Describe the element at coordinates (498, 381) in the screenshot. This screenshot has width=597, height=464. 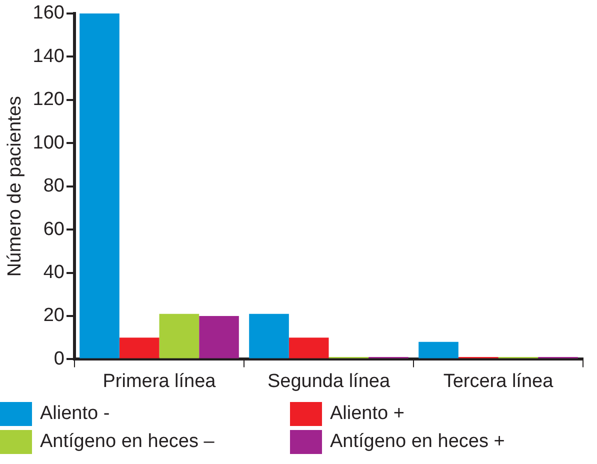
I see `x-tick-label: Tercera línea` at that location.